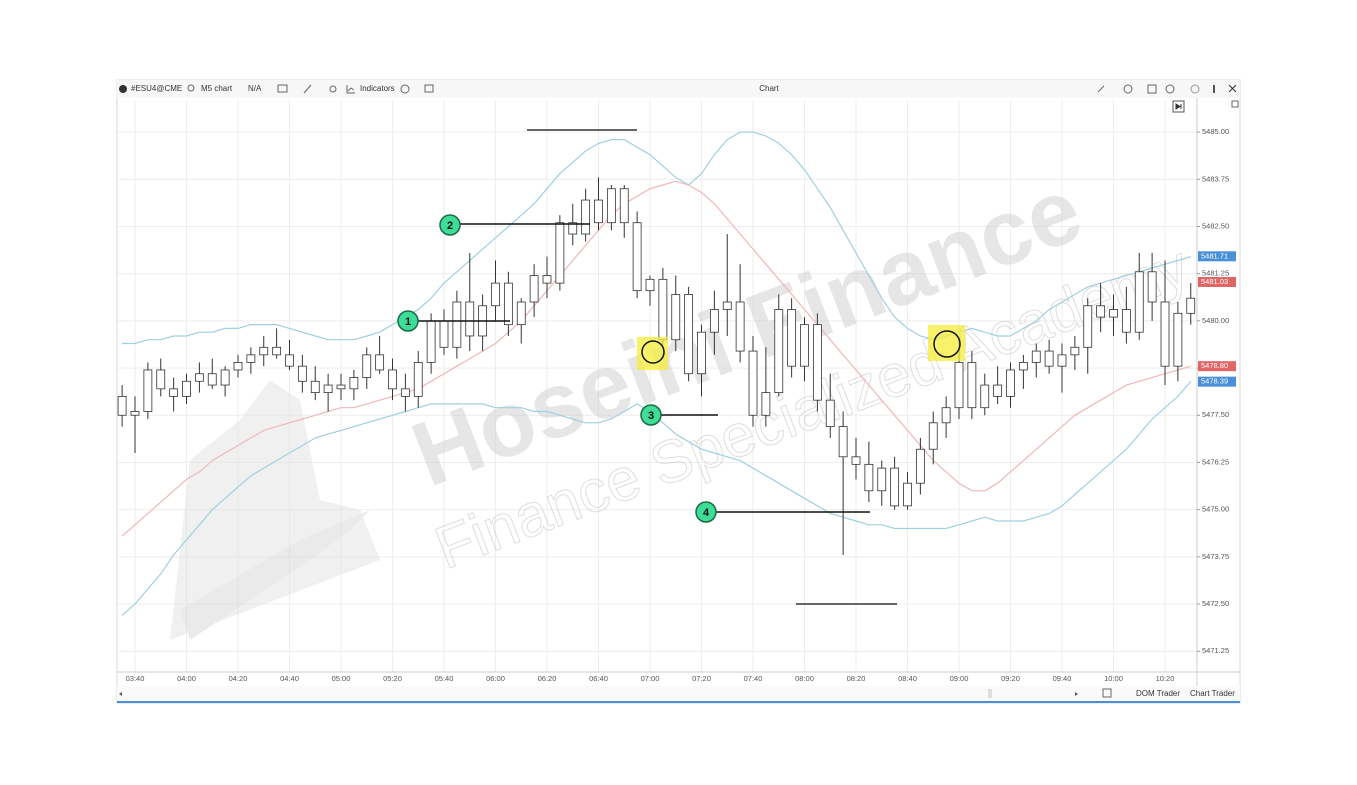  Describe the element at coordinates (217, 88) in the screenshot. I see `timeframe: M5 chart` at that location.